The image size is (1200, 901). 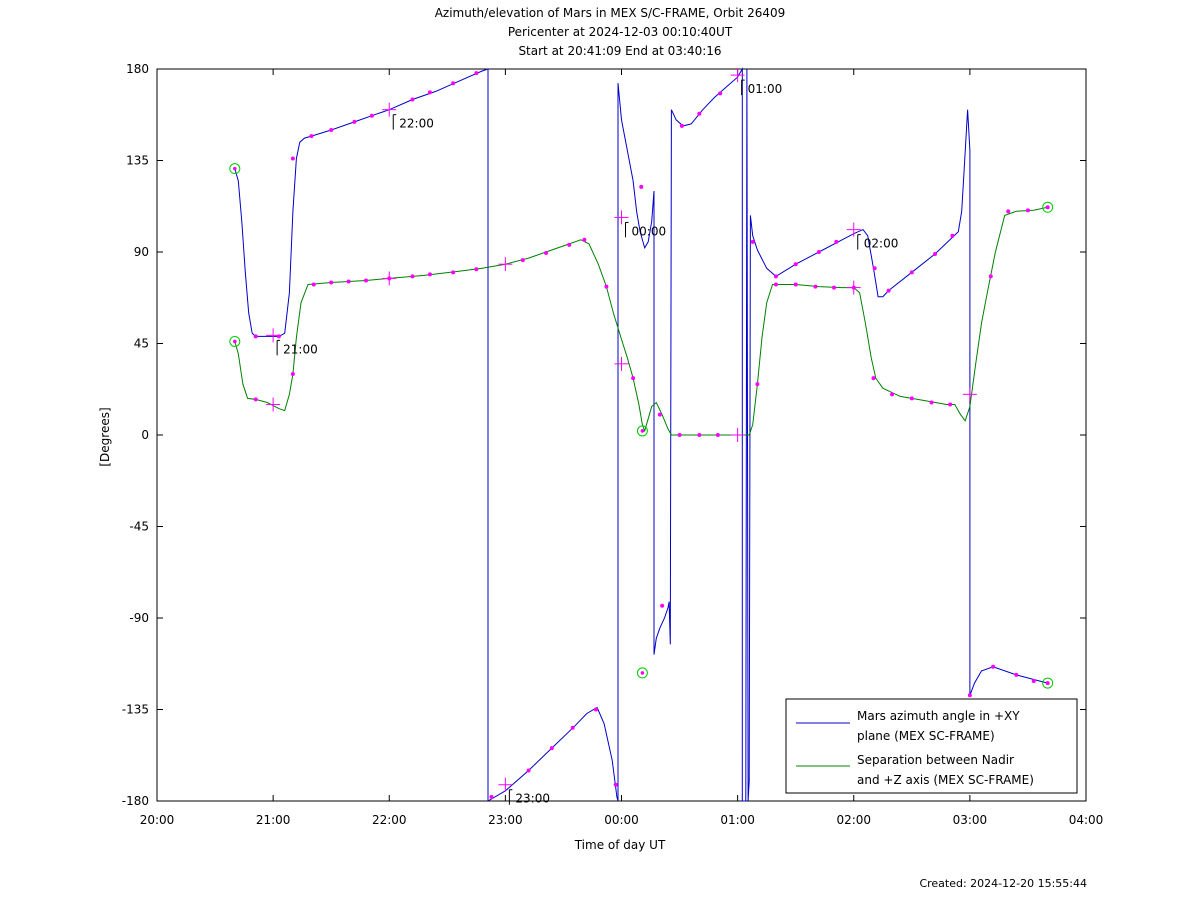 I want to click on x-tick-label-5: 01:00, so click(x=737, y=820).